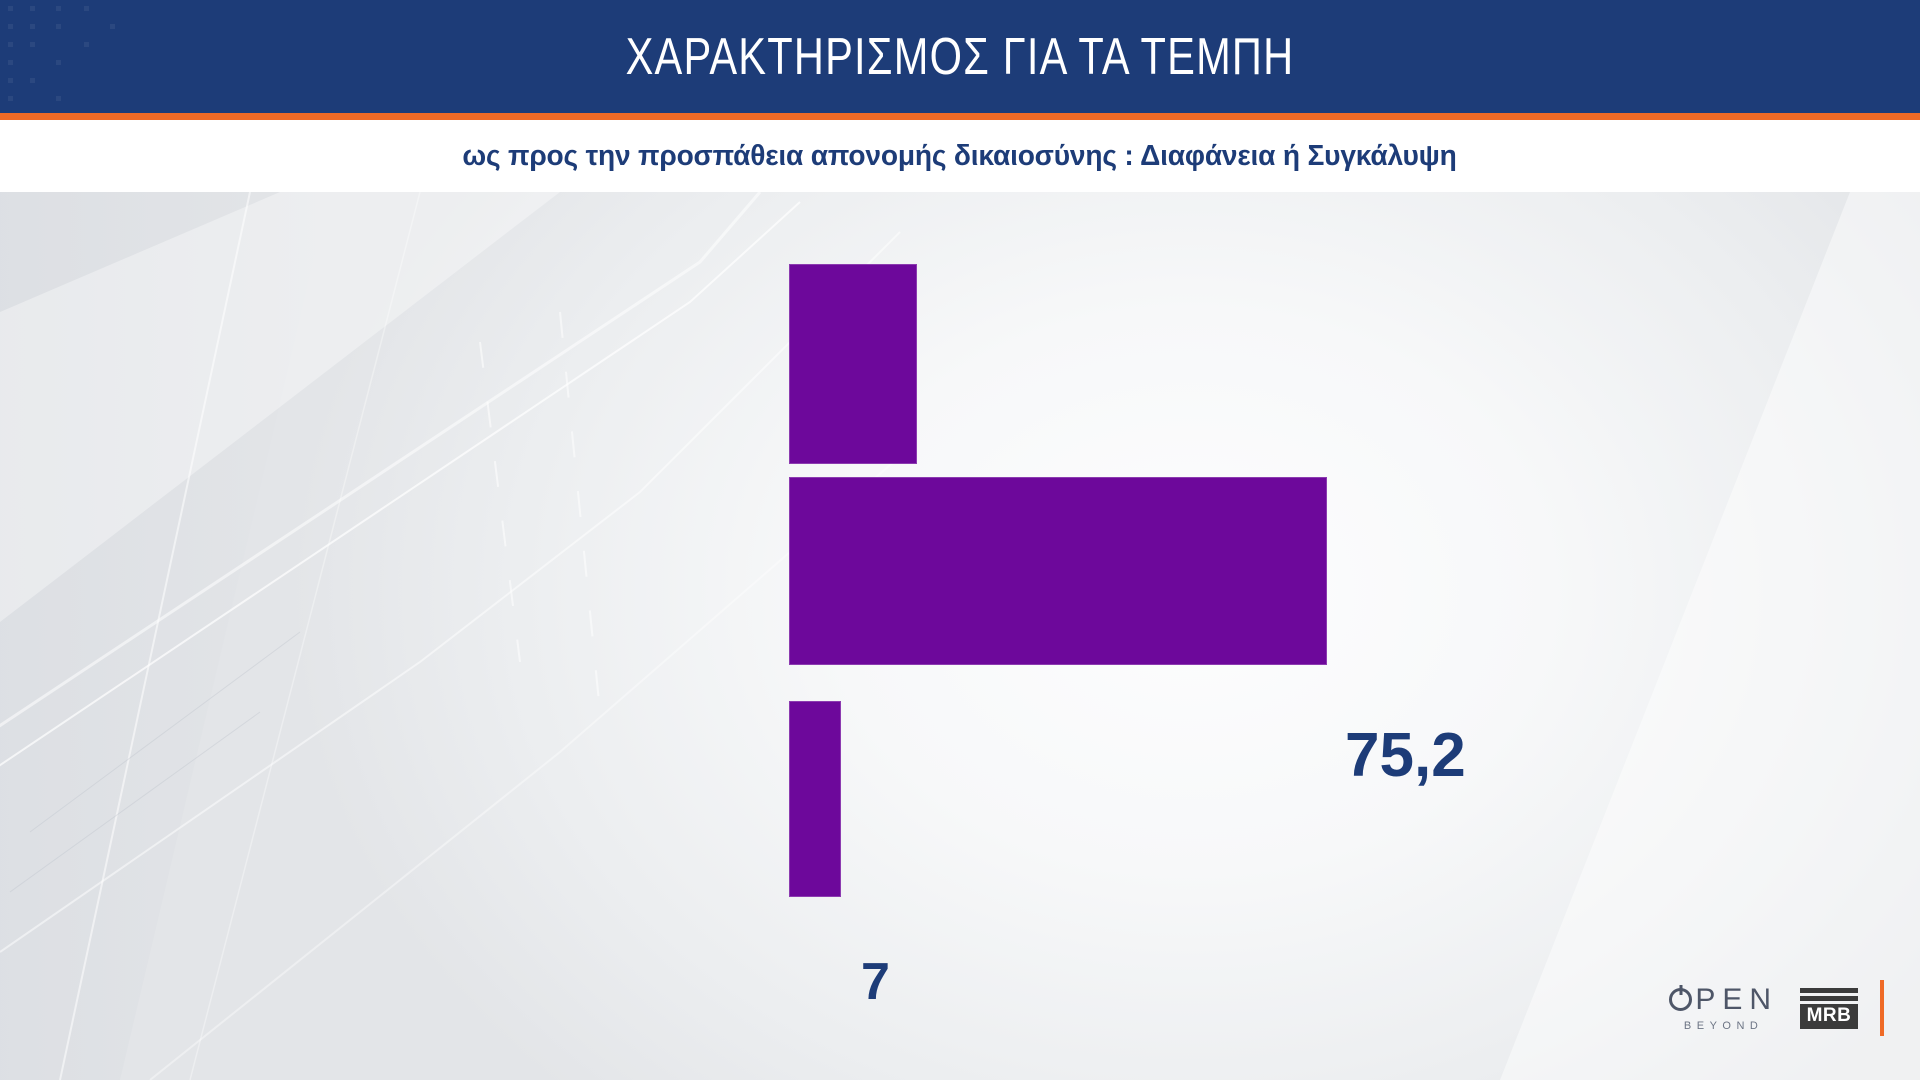 The width and height of the screenshot is (1920, 1080). Describe the element at coordinates (960, 116) in the screenshot. I see `header-accent-rule` at that location.